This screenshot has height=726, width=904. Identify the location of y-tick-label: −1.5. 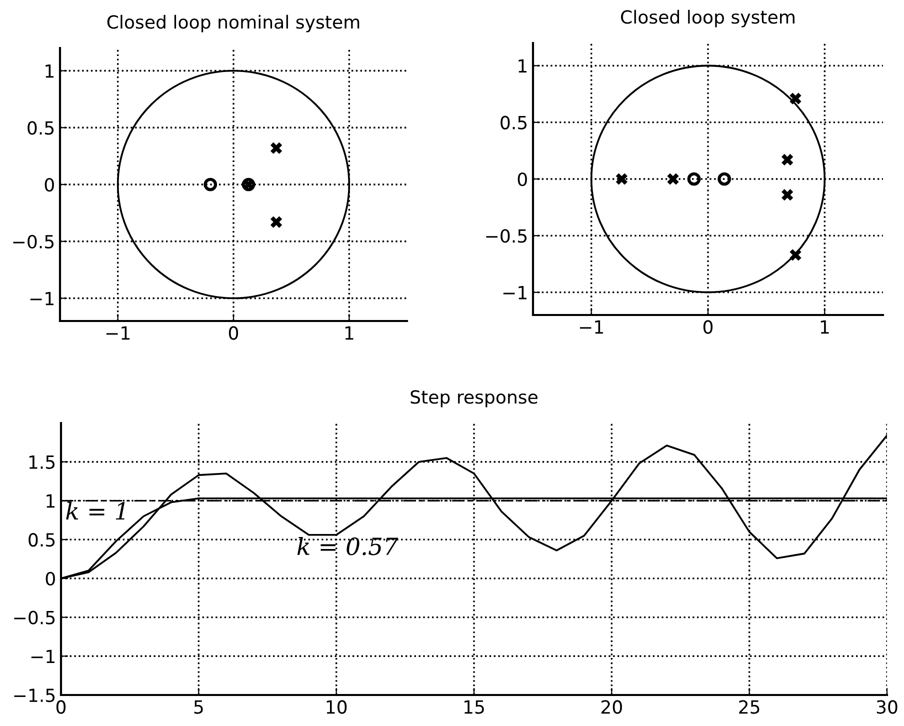
(34, 695).